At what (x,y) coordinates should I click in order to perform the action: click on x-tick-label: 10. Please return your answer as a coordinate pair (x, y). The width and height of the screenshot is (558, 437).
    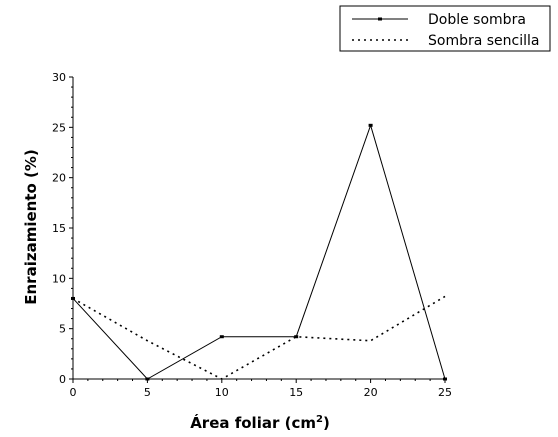
    Looking at the image, I should click on (222, 392).